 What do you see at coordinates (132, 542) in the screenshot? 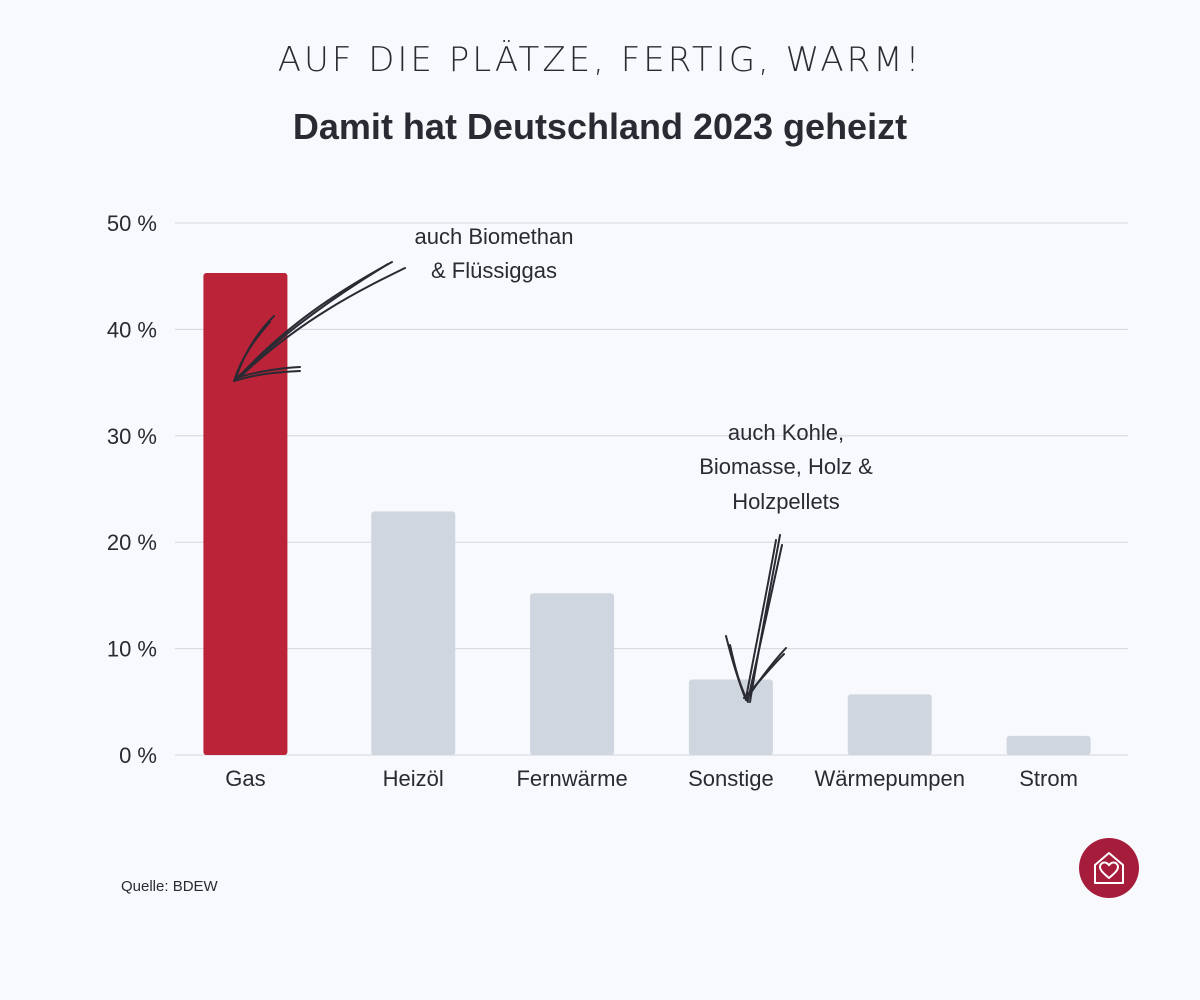
I see `y-tick-label: 20 %` at bounding box center [132, 542].